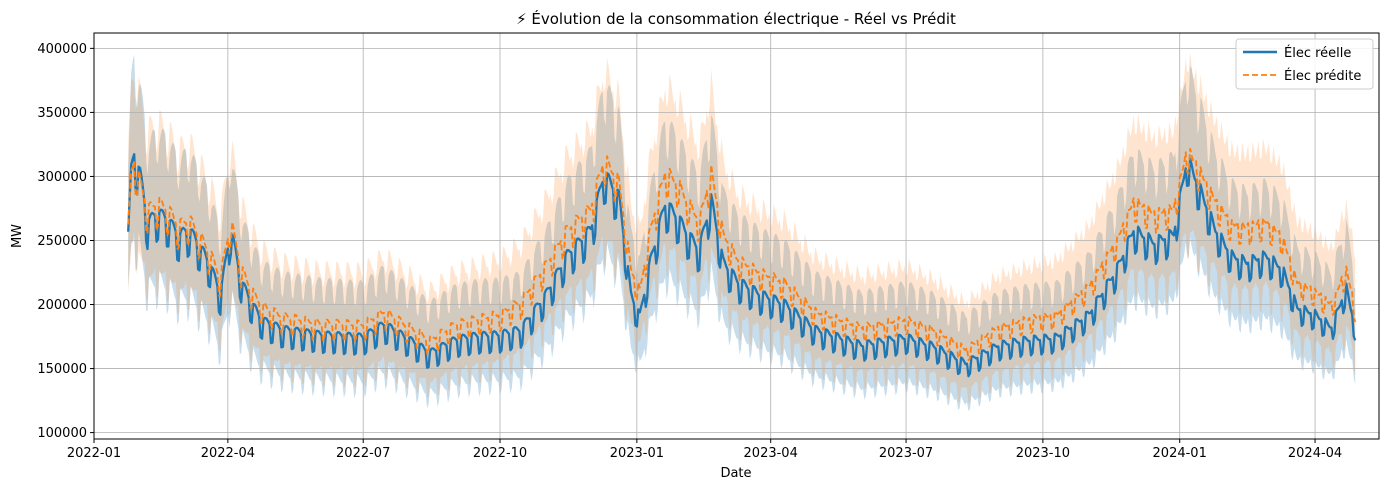 The height and width of the screenshot is (490, 1389). What do you see at coordinates (363, 453) in the screenshot?
I see `x-tick-label: 2022-07` at bounding box center [363, 453].